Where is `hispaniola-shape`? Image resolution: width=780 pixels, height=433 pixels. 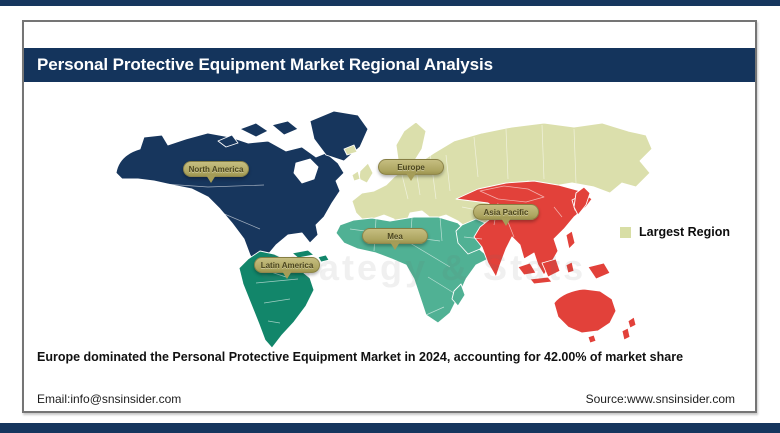
hispaniola-shape is located at coordinates (323, 258).